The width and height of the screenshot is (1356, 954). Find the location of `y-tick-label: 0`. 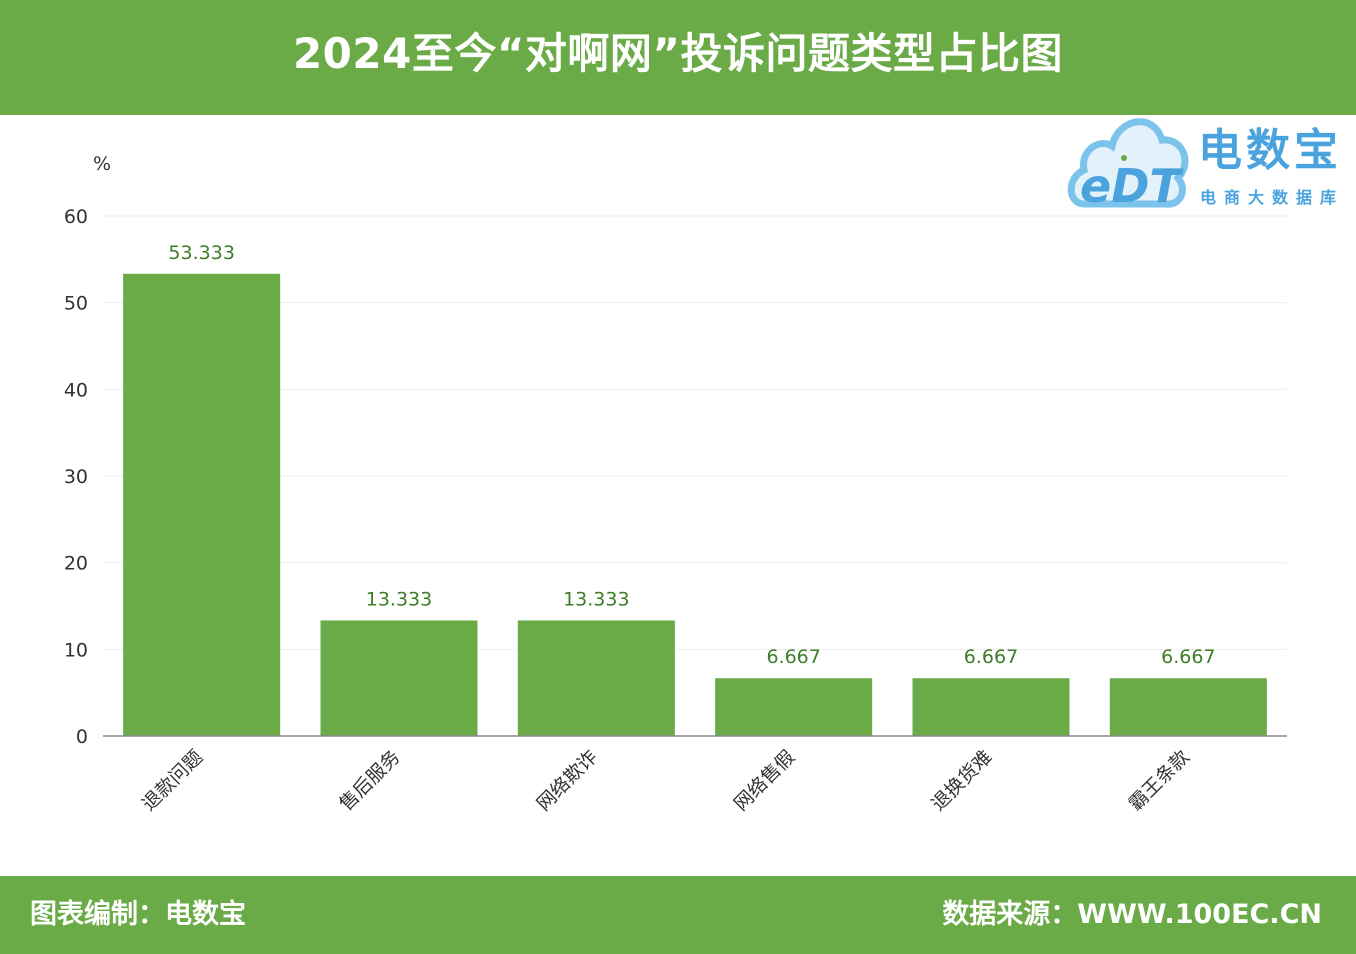

y-tick-label: 0 is located at coordinates (82, 737).